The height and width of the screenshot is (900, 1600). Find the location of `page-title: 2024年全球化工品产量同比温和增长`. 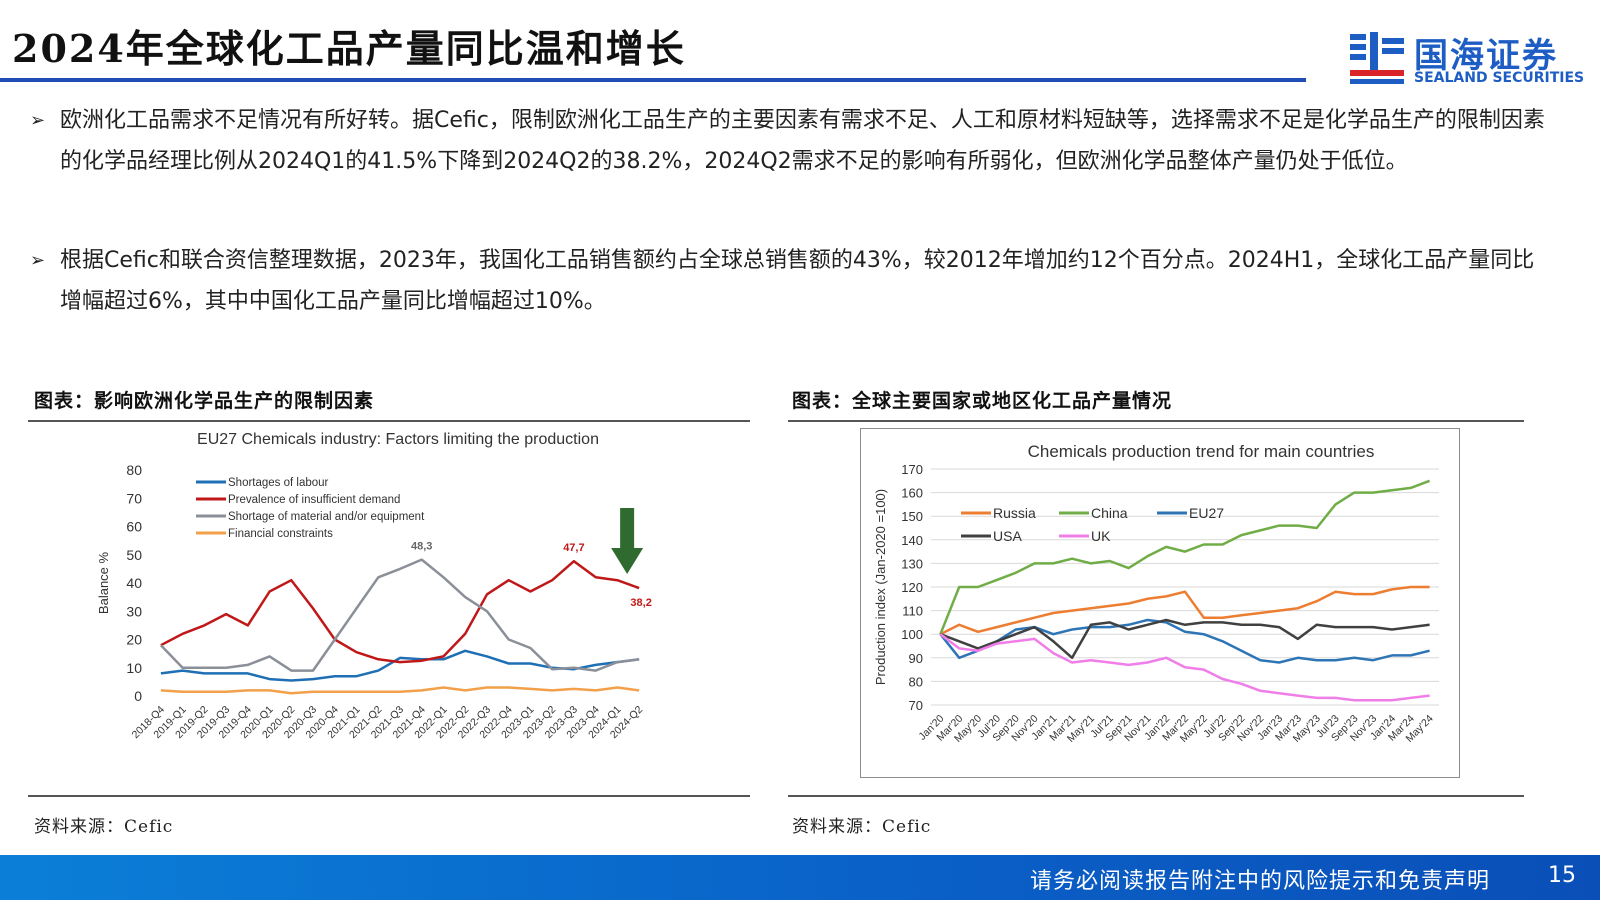

page-title: 2024年全球化工品产量同比温和增长 is located at coordinates (349, 48).